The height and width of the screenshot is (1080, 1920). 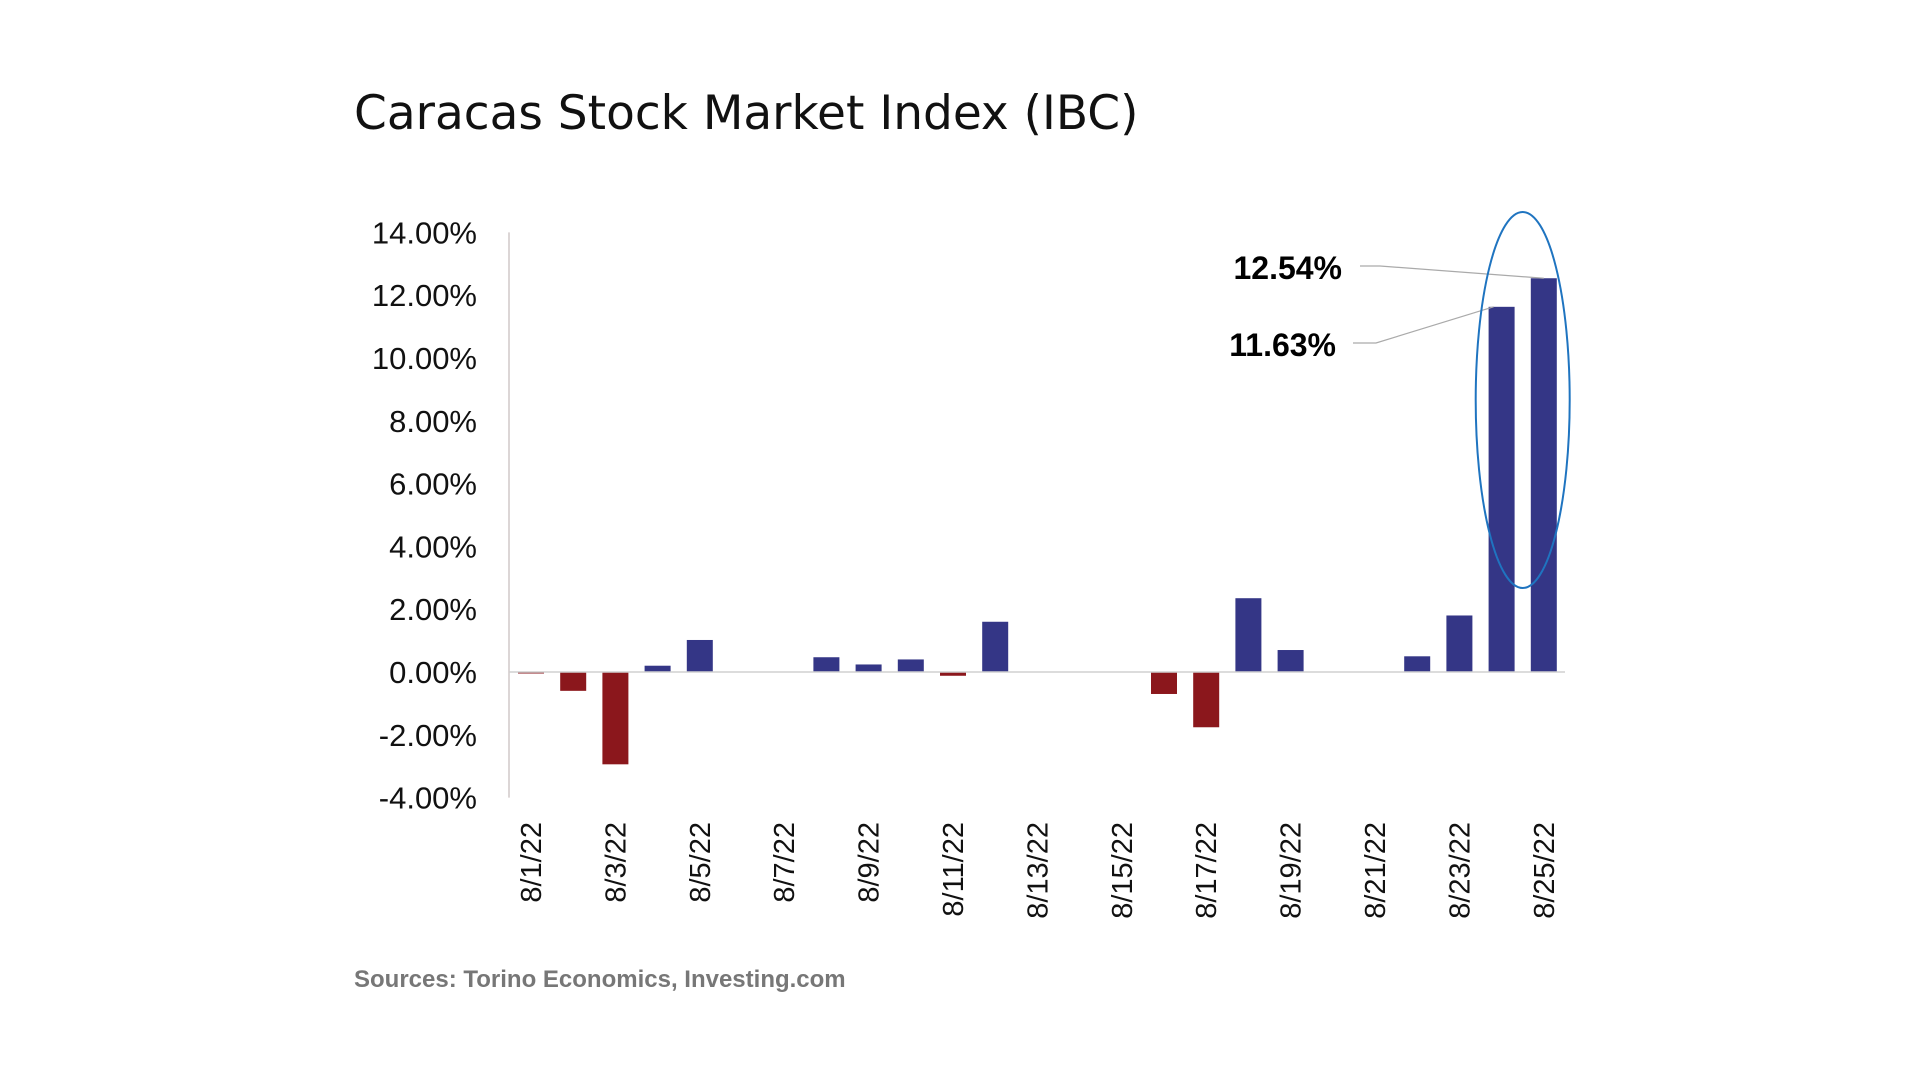 What do you see at coordinates (870, 862) in the screenshot?
I see `x-tick-label: 8/9/22` at bounding box center [870, 862].